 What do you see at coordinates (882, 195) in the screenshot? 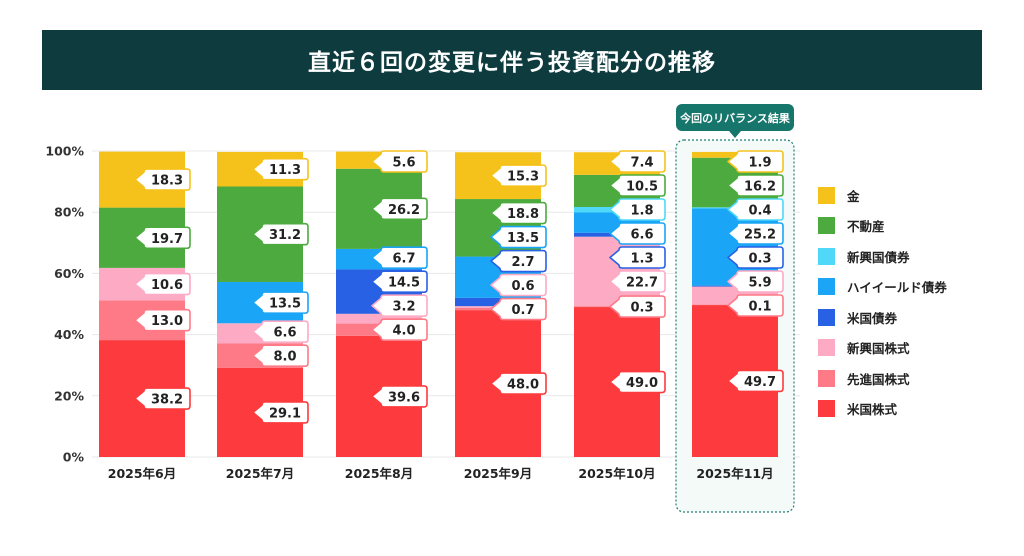
I see `legend-item: 金` at bounding box center [882, 195].